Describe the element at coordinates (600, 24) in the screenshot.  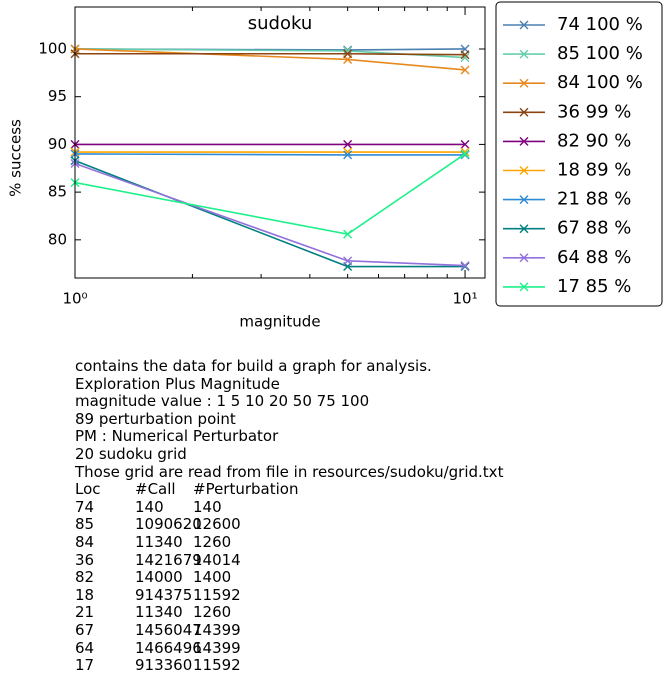
I see `legend-label: 74 100 %` at that location.